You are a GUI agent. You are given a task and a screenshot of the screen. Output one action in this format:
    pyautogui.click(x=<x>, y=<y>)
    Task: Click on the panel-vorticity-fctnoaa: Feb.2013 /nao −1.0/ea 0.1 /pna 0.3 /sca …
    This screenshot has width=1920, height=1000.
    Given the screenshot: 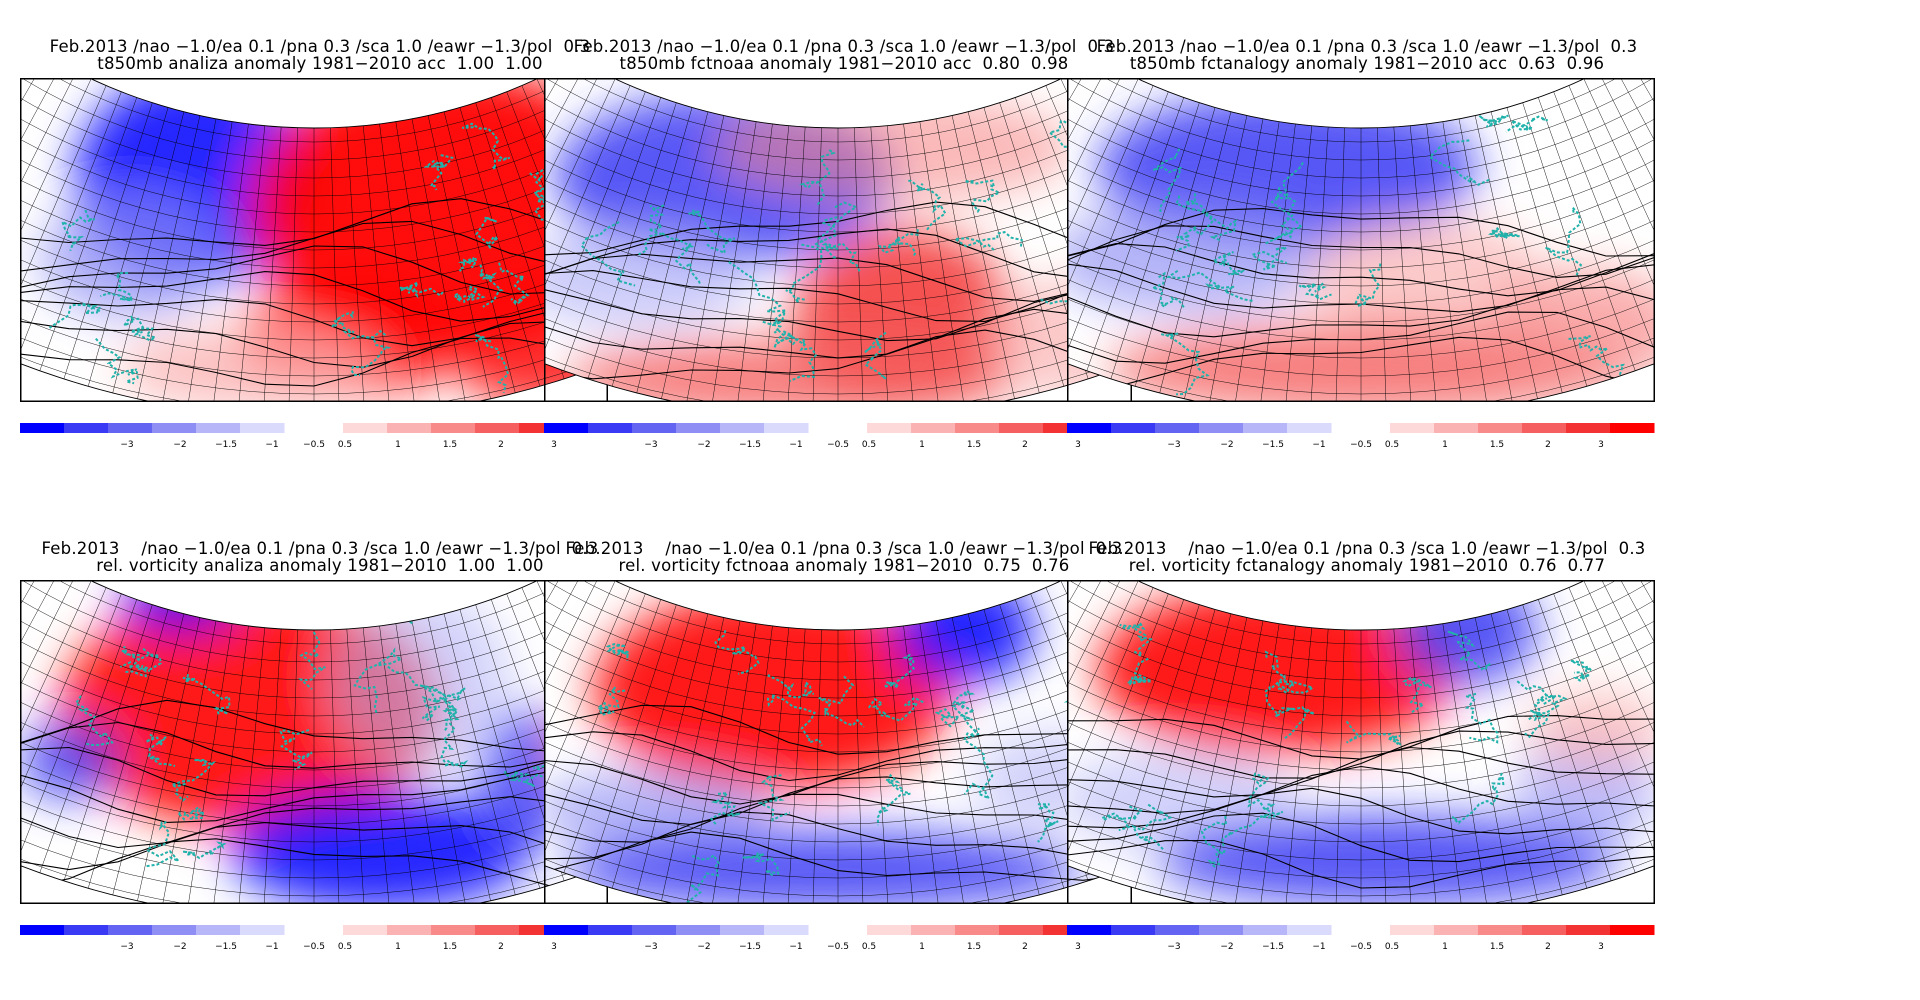 What is the action you would take?
    pyautogui.click(x=834, y=770)
    